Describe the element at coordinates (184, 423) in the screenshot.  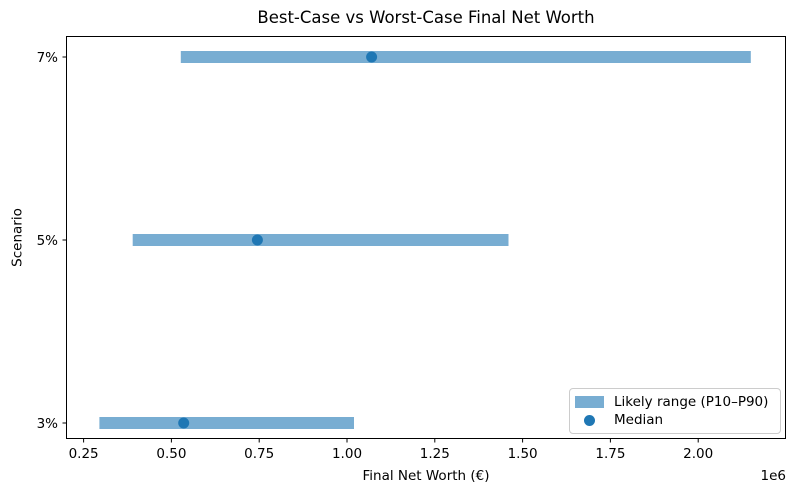
I see `median-dot-3pct` at that location.